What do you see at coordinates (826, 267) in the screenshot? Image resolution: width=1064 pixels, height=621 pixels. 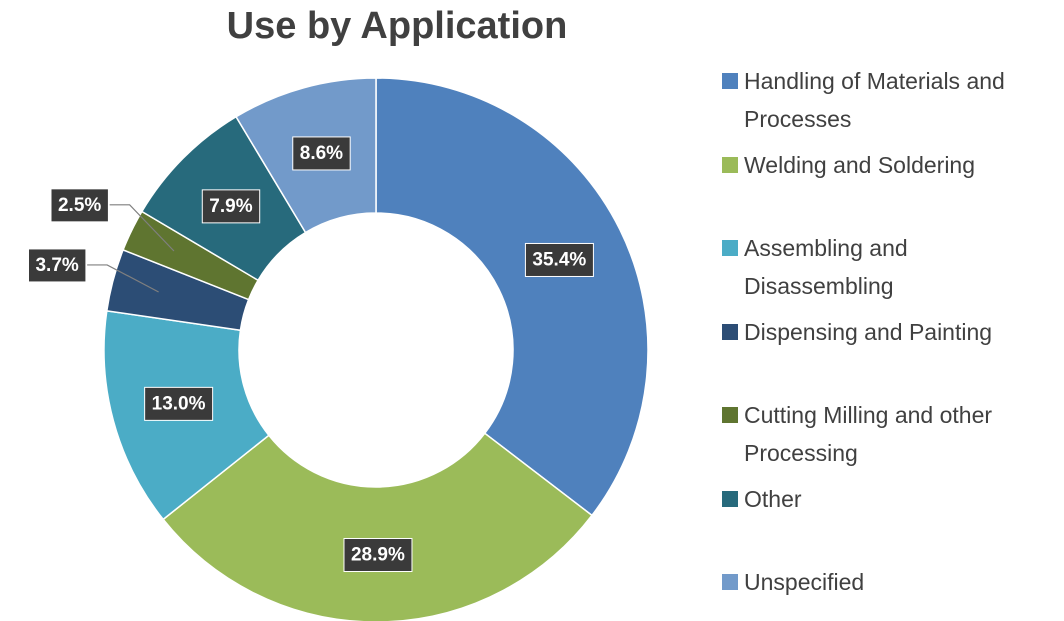 I see `legend-label: Assembling and Disassembling` at bounding box center [826, 267].